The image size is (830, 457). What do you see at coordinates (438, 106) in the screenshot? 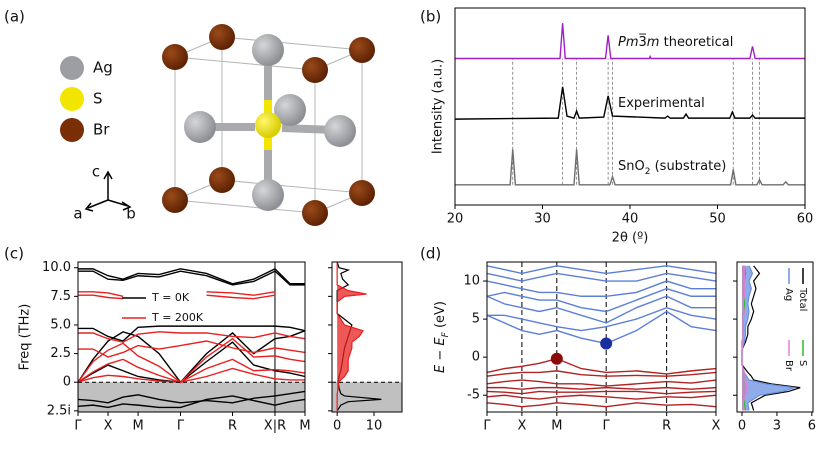
I see `y-axis-label: Intensity (a.u.)` at bounding box center [438, 106].